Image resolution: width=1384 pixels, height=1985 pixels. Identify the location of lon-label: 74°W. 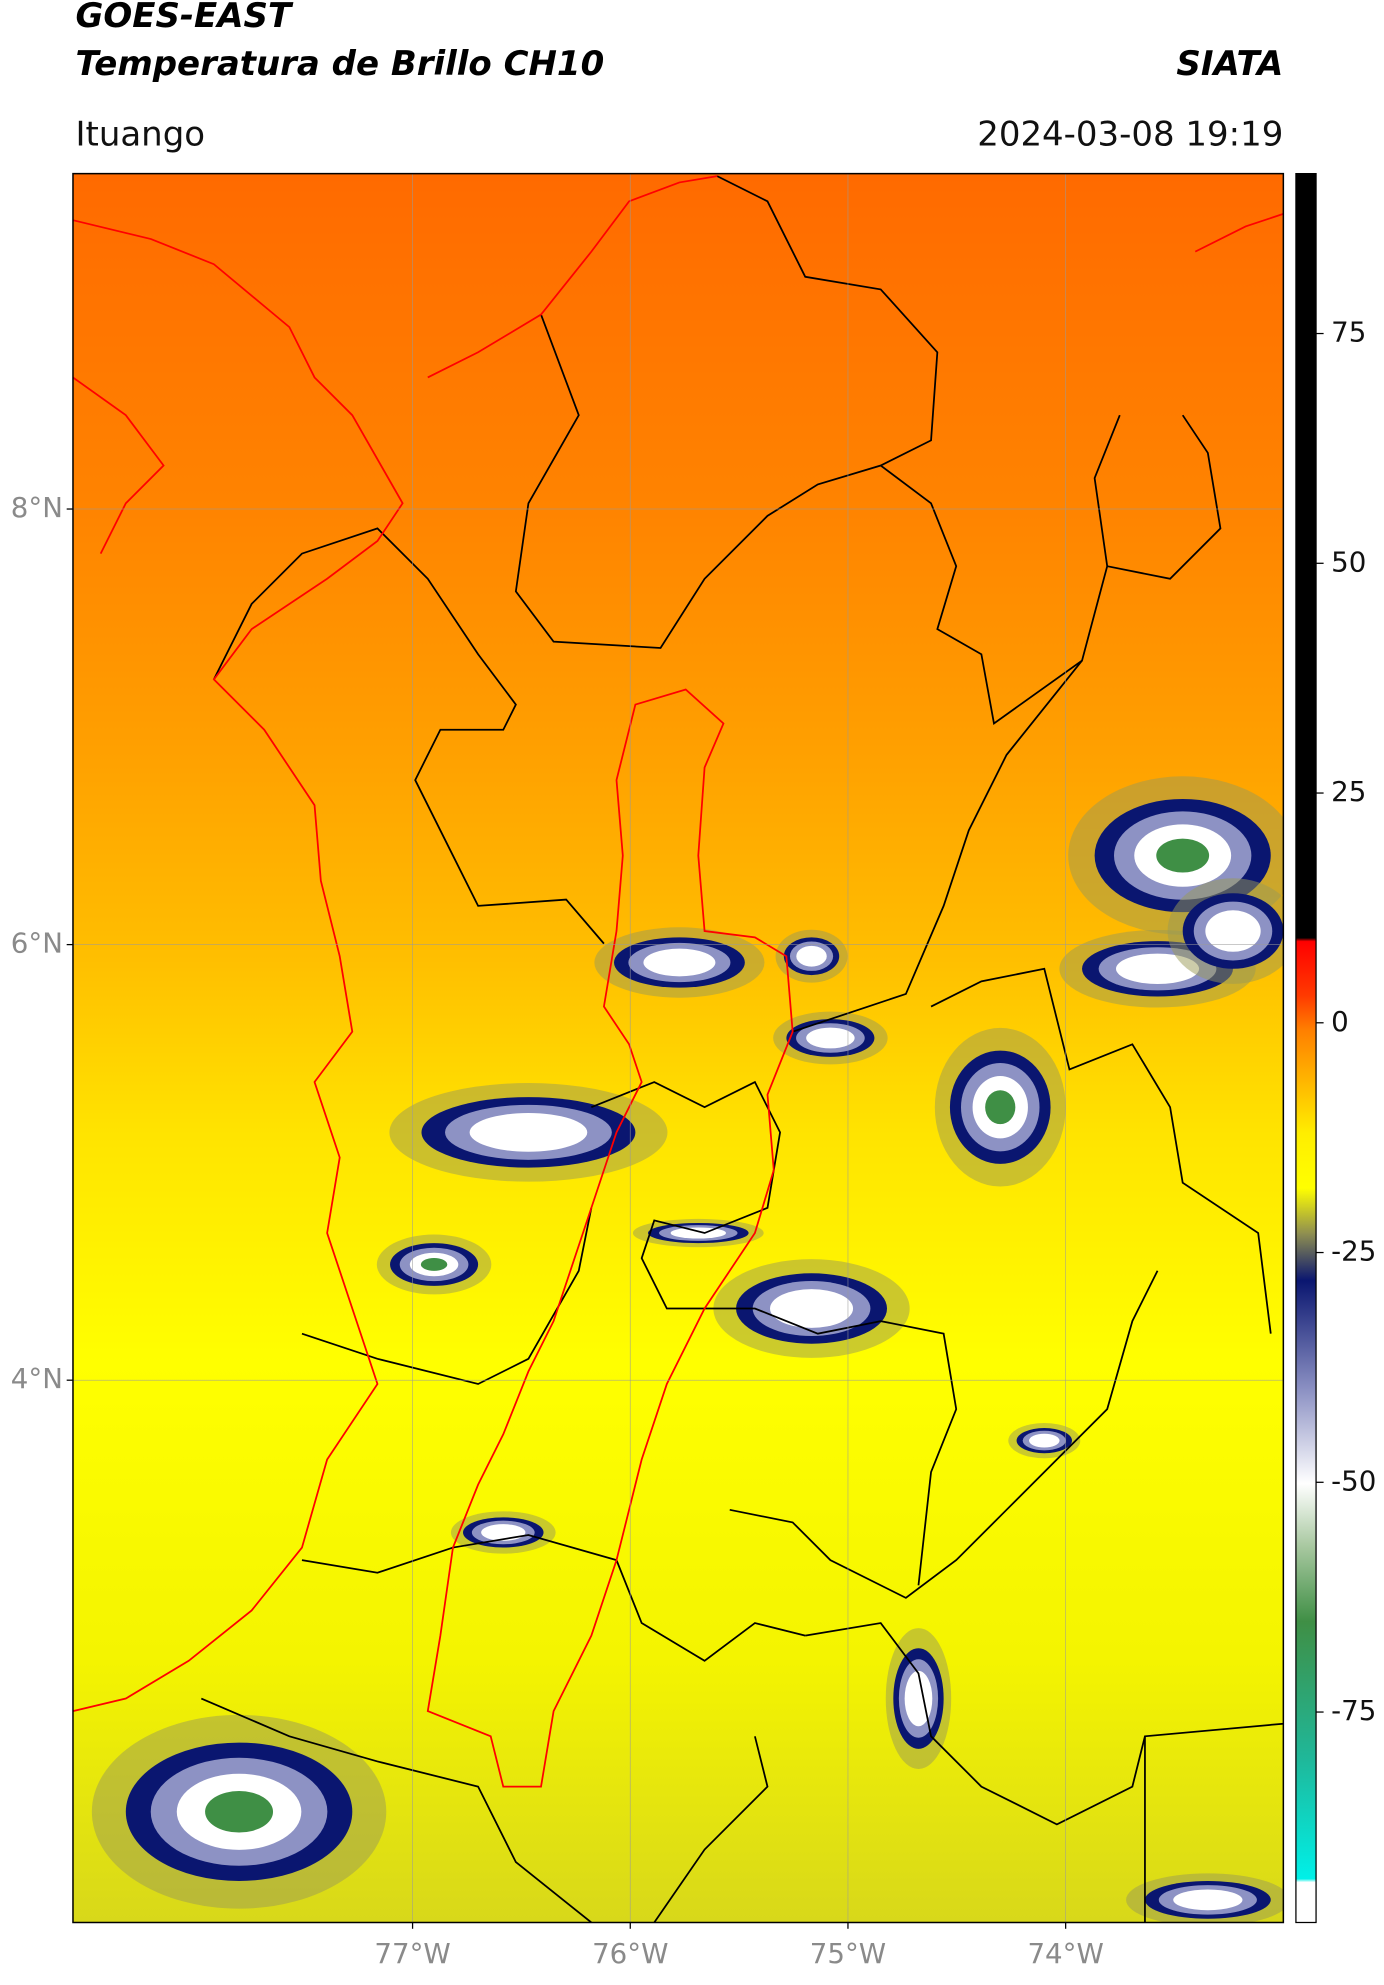
(1065, 1953).